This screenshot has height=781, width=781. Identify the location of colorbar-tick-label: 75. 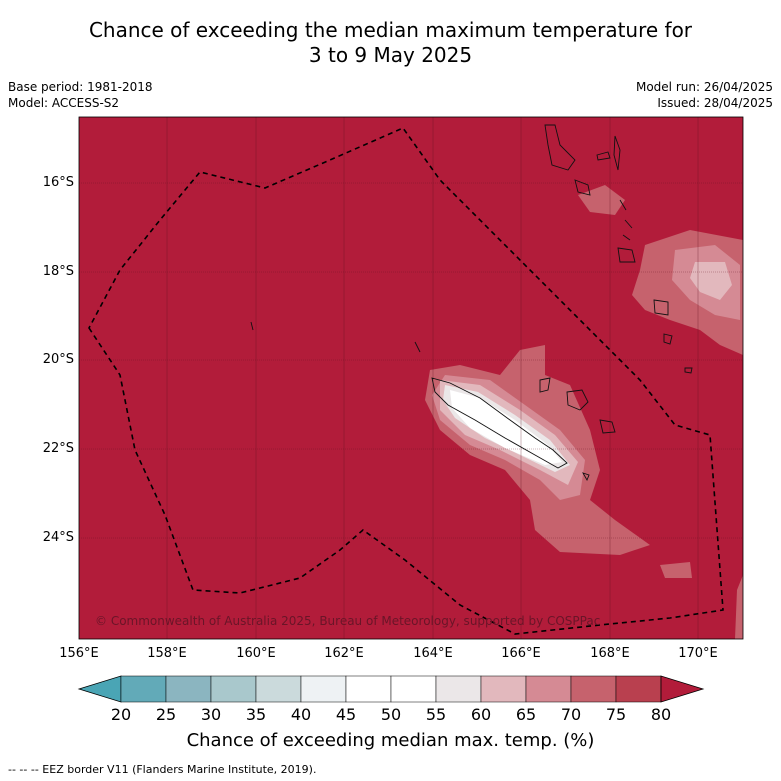
(616, 714).